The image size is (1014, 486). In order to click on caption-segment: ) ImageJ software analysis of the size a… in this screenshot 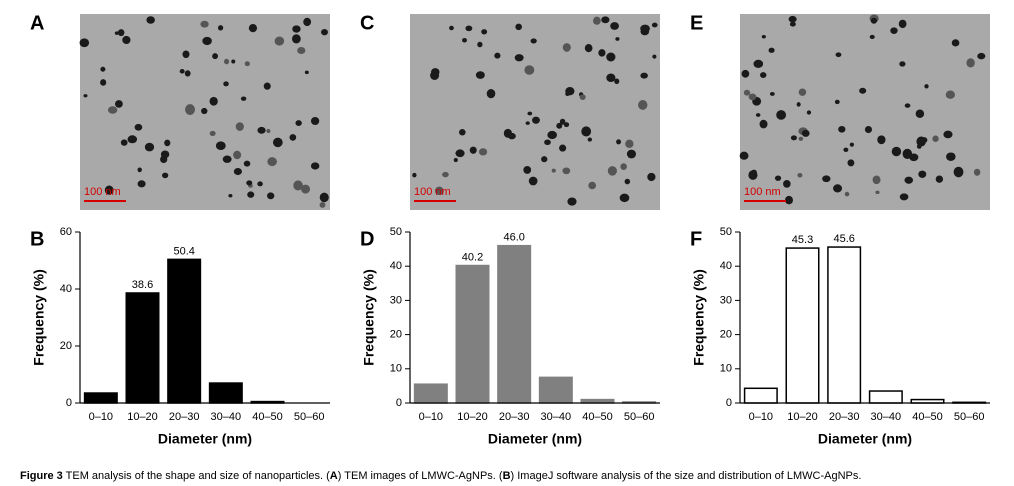, I will do `click(686, 476)`.